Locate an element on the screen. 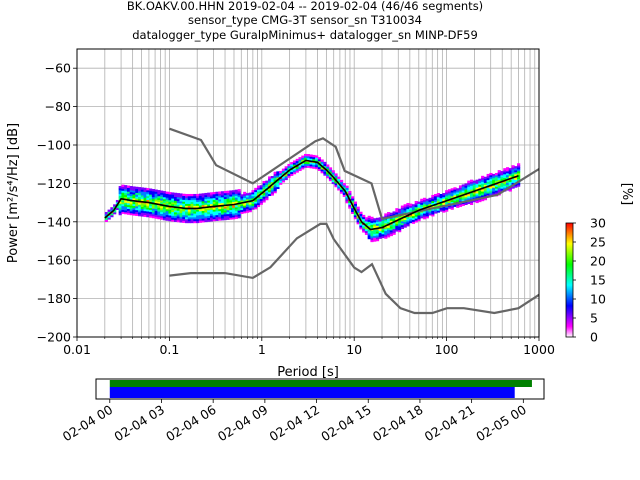 This screenshot has width=640, height=480. colorbar-tick-label: 25 is located at coordinates (598, 242).